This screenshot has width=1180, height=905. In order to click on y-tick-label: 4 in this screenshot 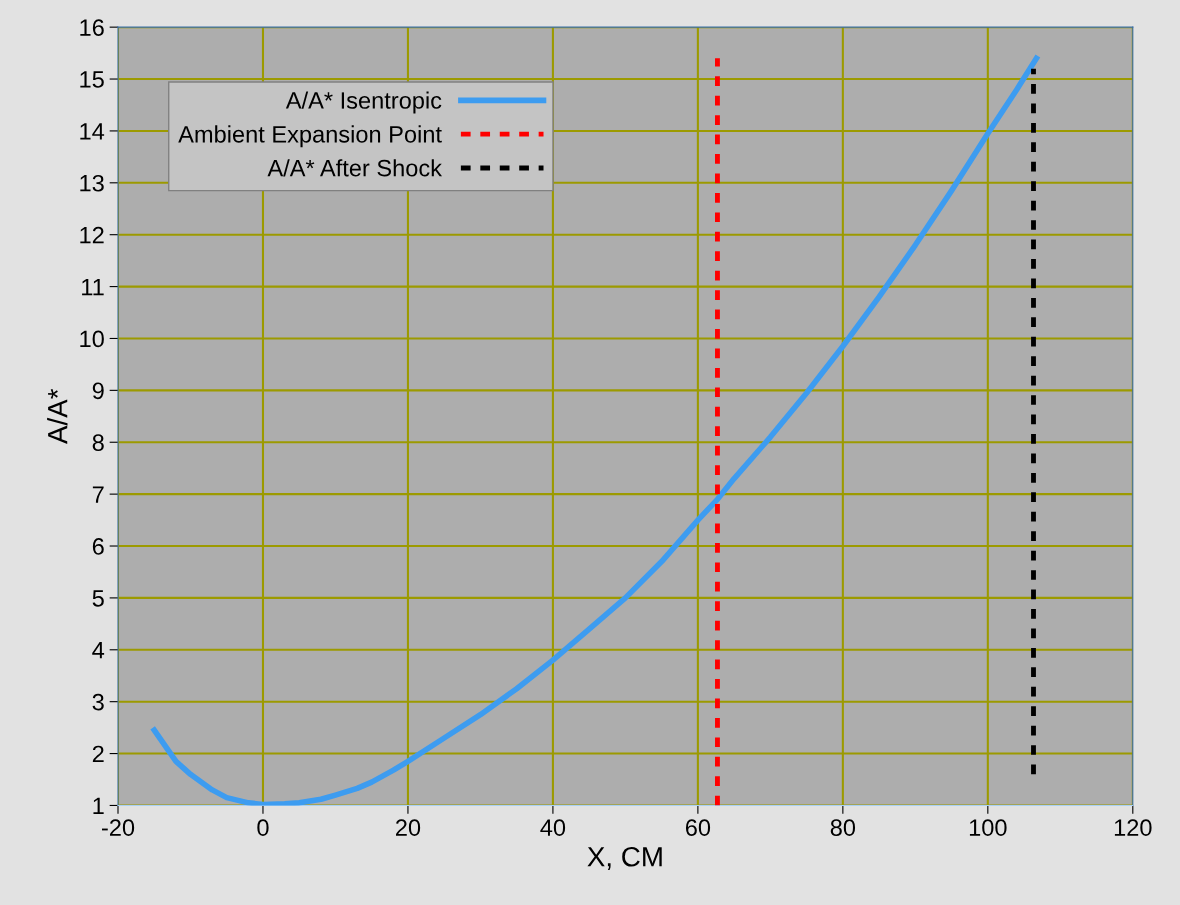, I will do `click(98, 650)`.